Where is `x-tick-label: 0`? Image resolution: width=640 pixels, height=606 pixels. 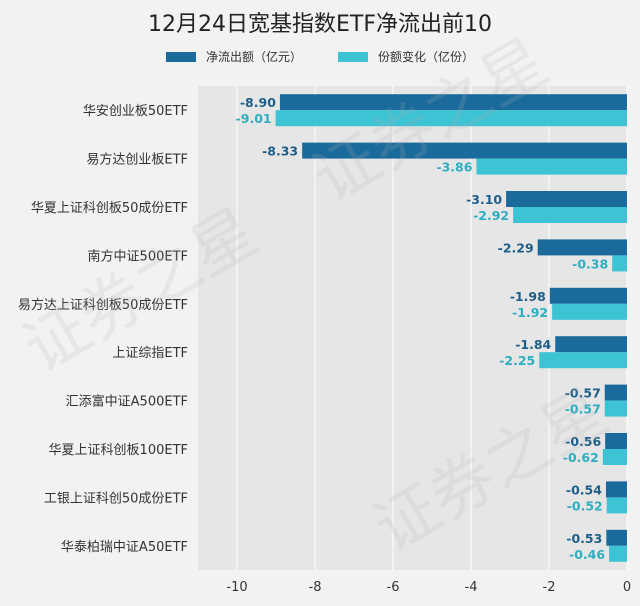 x-tick-label: 0 is located at coordinates (627, 587).